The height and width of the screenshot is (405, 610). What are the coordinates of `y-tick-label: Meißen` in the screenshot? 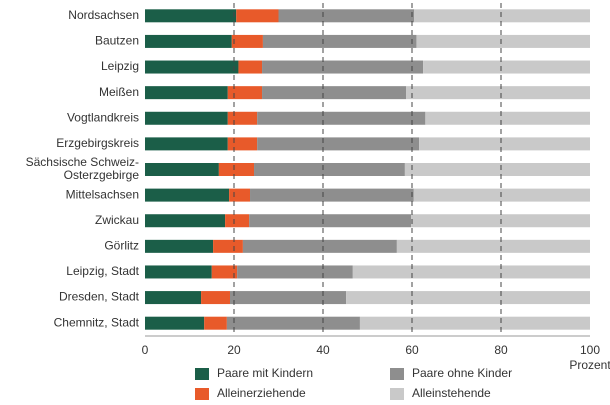 It's located at (119, 92).